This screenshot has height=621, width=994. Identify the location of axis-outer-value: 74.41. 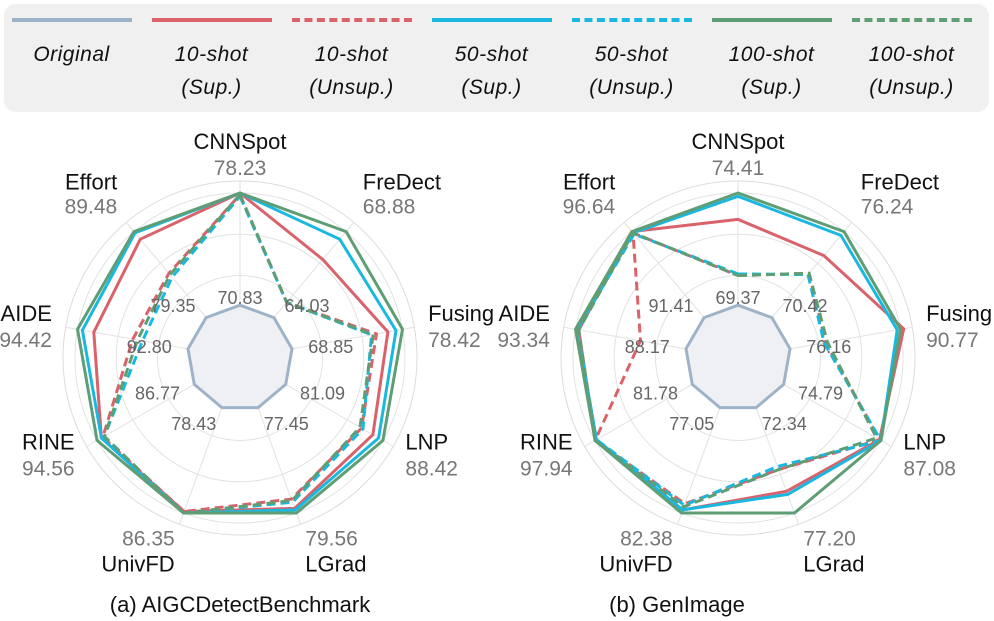
(738, 168).